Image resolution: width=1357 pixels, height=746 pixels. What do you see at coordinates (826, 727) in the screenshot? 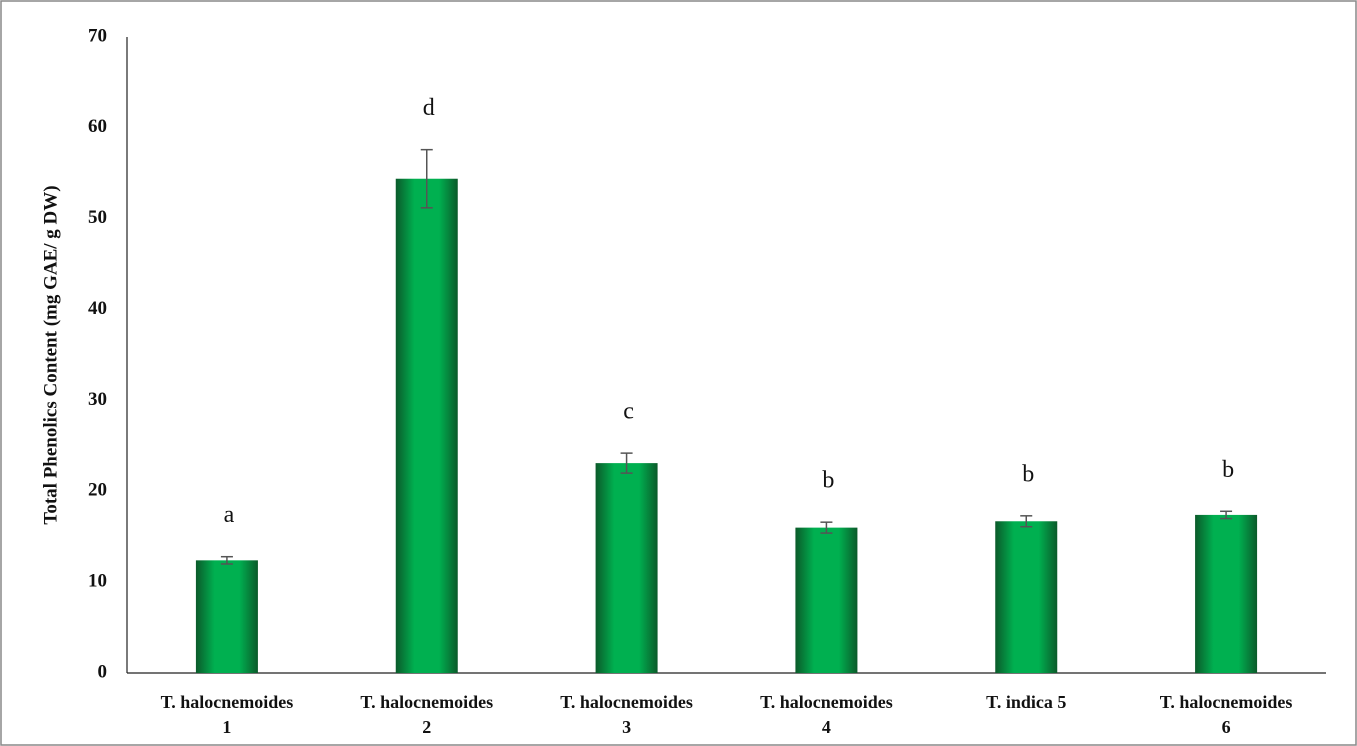
I see `x-tick-label: 4` at bounding box center [826, 727].